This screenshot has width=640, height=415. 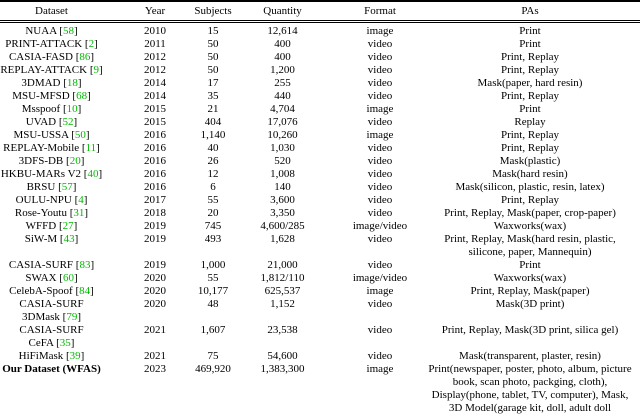 What do you see at coordinates (96, 70) in the screenshot?
I see `citation-link: 9` at bounding box center [96, 70].